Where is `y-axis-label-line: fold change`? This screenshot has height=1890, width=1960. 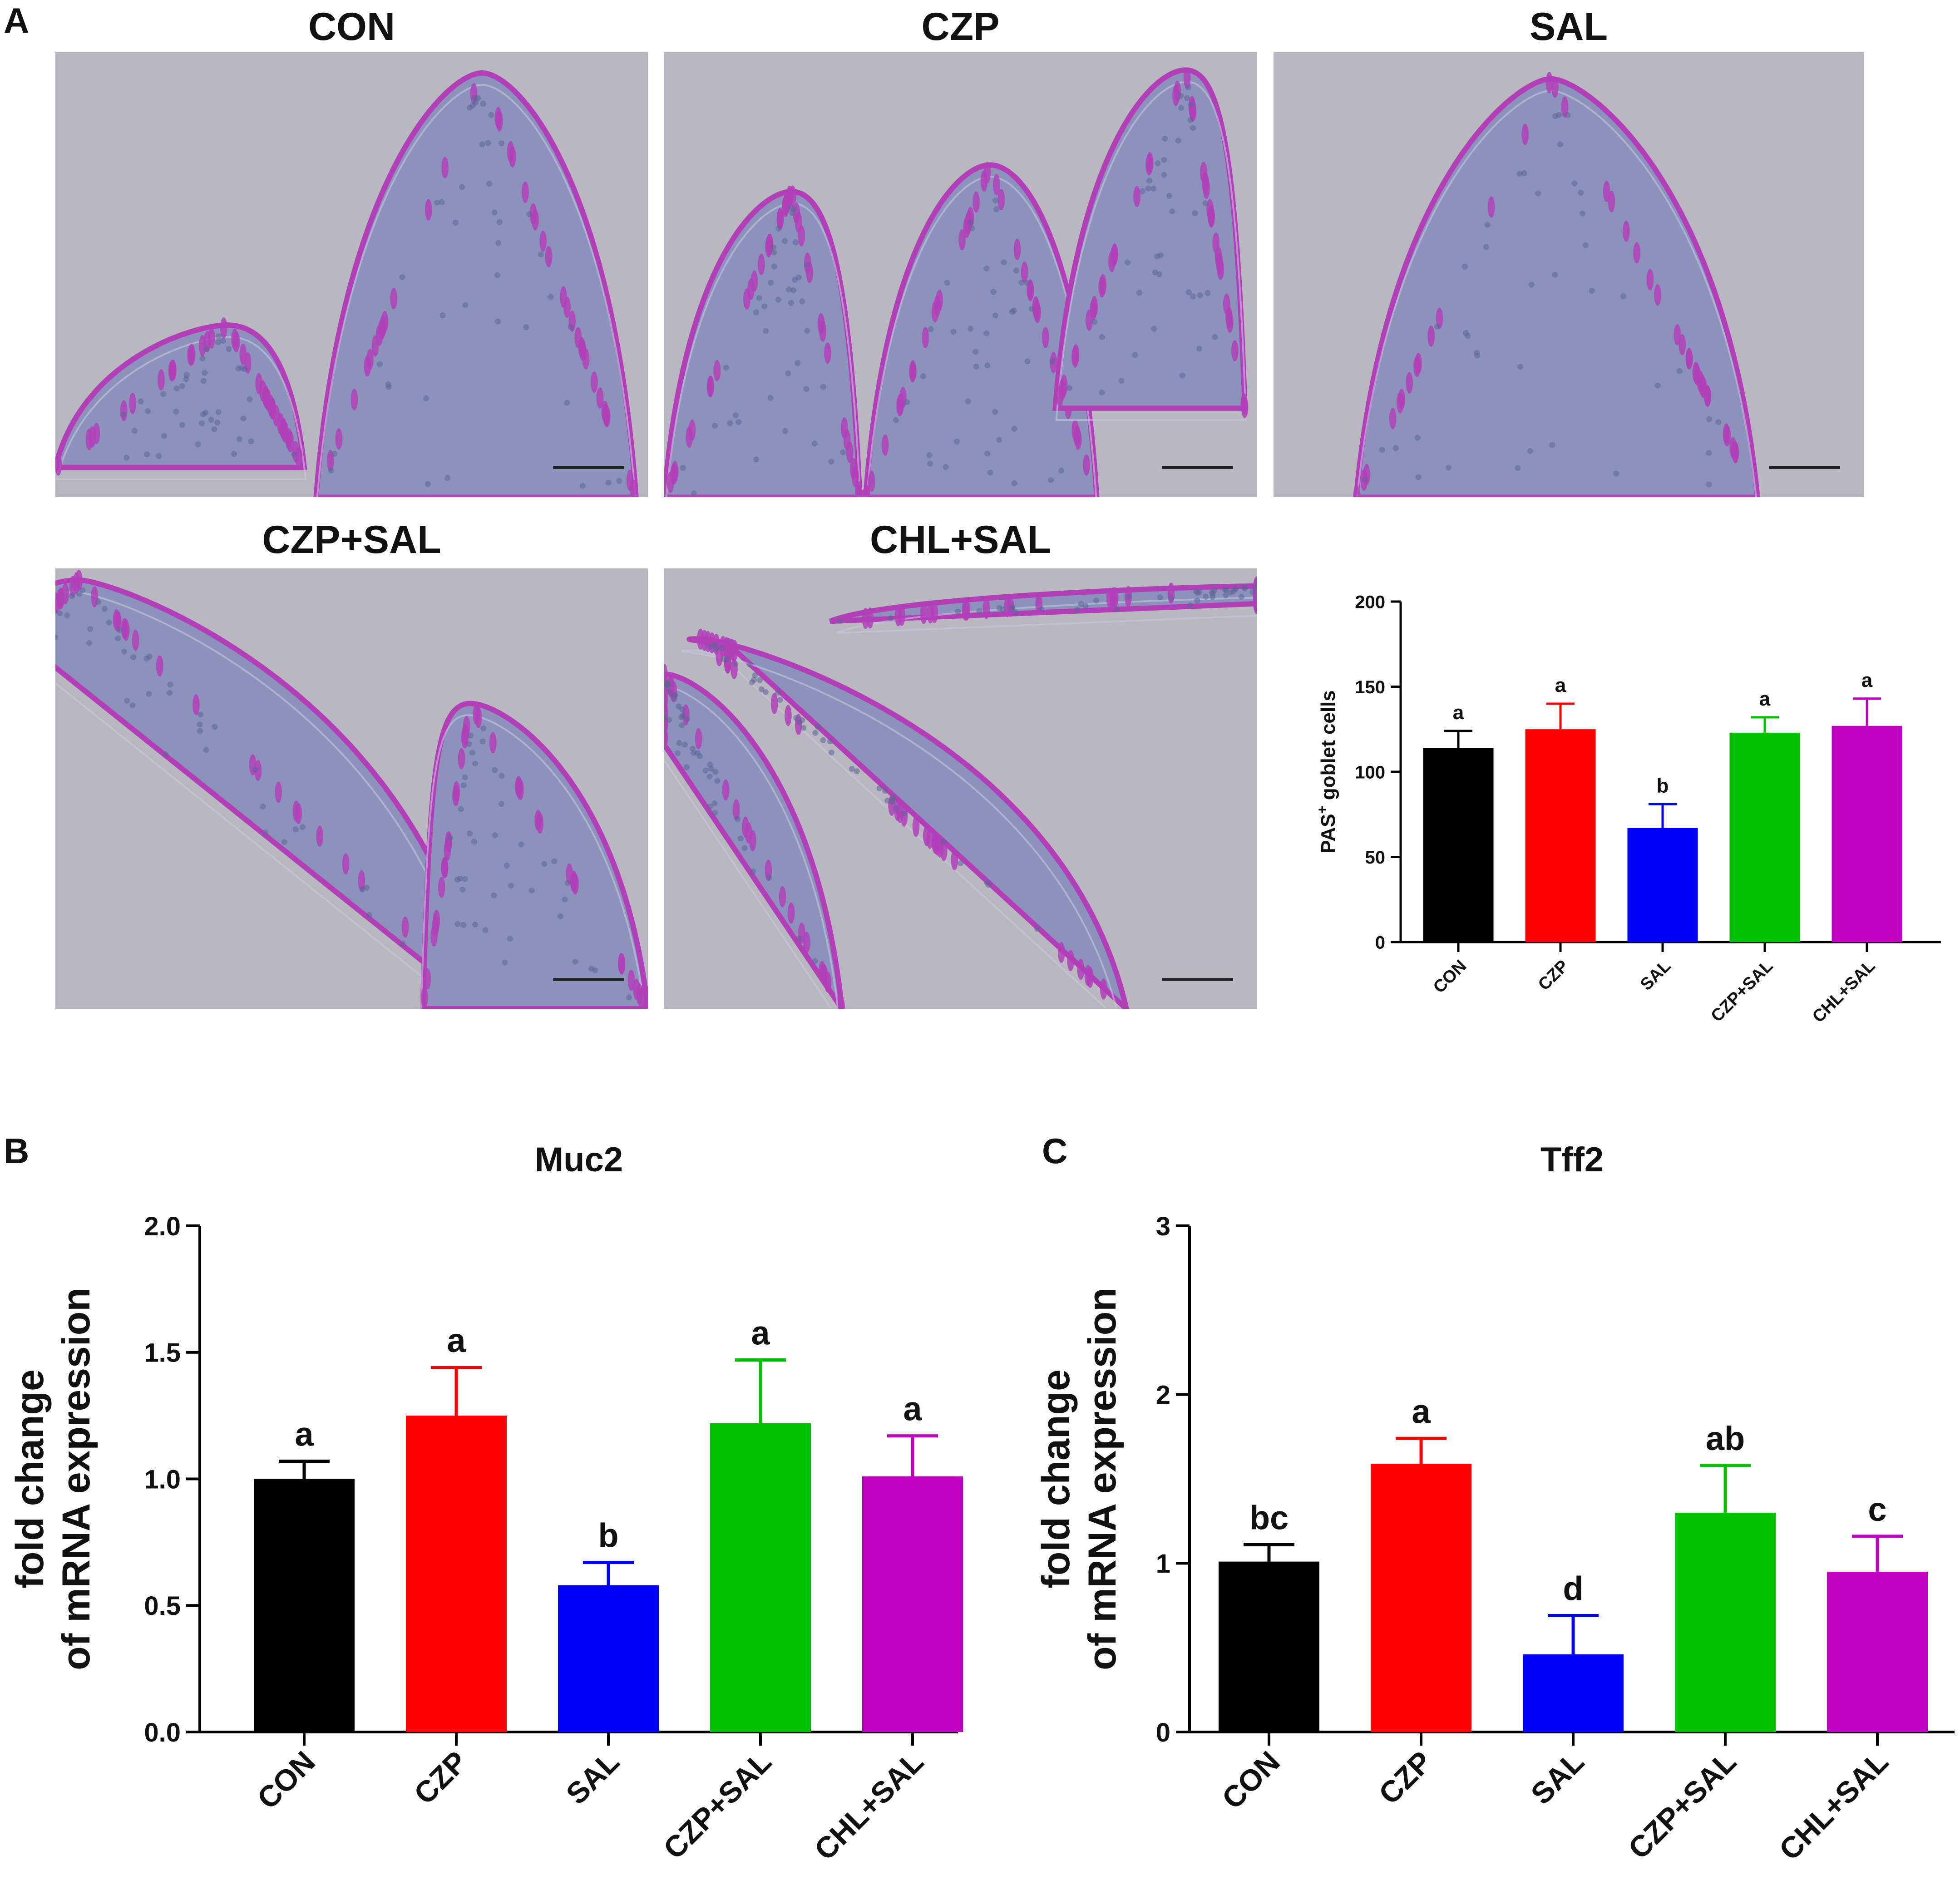
y-axis-label-line: fold change is located at coordinates (30, 1479).